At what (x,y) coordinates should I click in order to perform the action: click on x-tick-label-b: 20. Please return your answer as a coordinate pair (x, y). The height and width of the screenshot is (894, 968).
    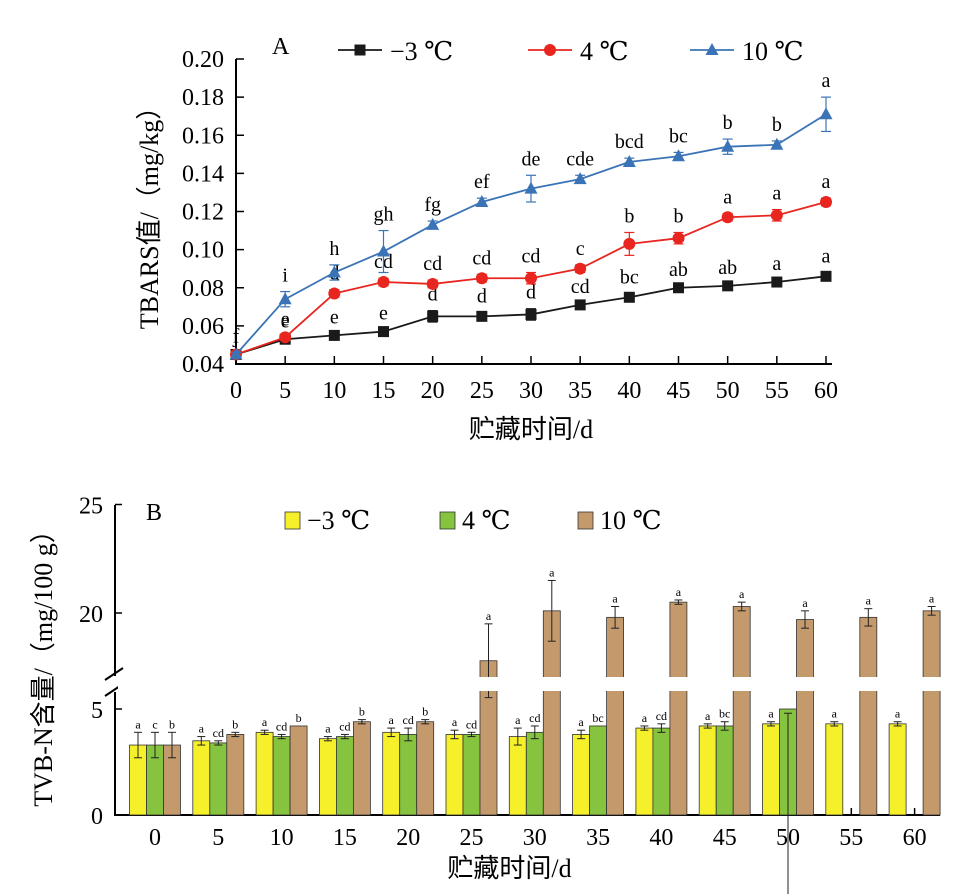
    Looking at the image, I should click on (408, 838).